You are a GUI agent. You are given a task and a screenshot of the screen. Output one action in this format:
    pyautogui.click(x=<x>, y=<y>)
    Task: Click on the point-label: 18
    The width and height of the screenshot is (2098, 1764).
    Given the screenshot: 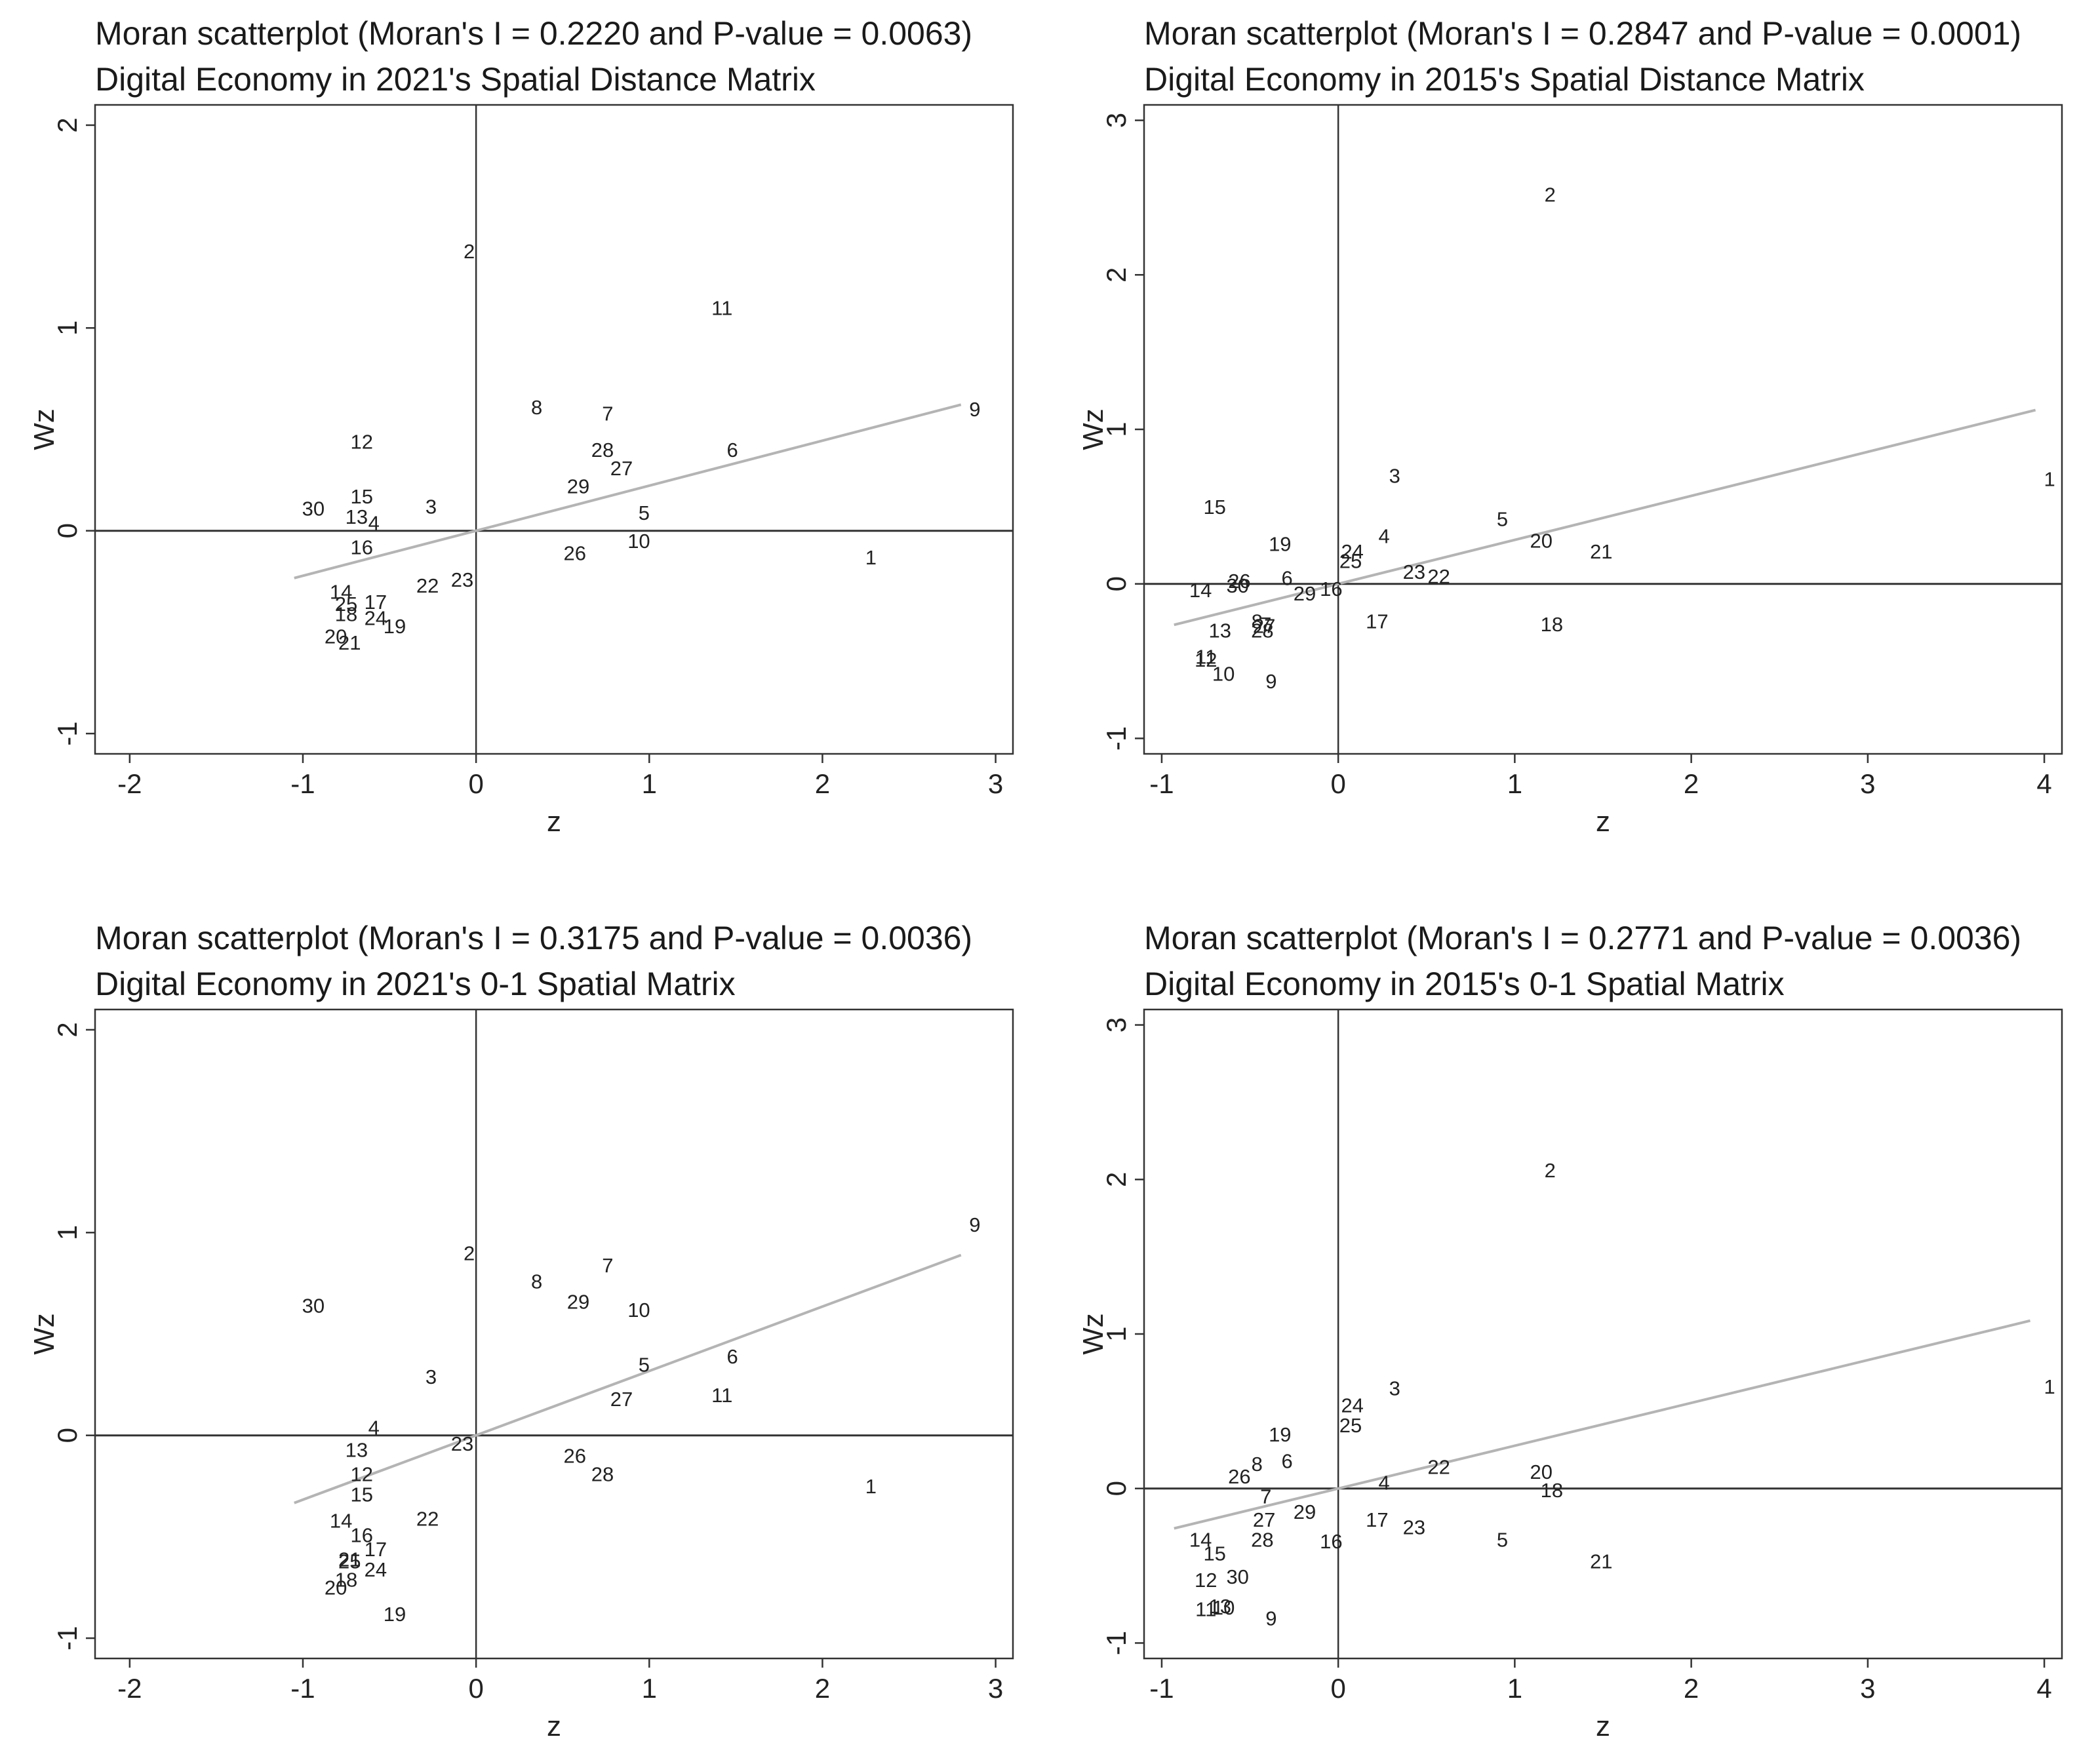 What is the action you would take?
    pyautogui.click(x=1552, y=1490)
    